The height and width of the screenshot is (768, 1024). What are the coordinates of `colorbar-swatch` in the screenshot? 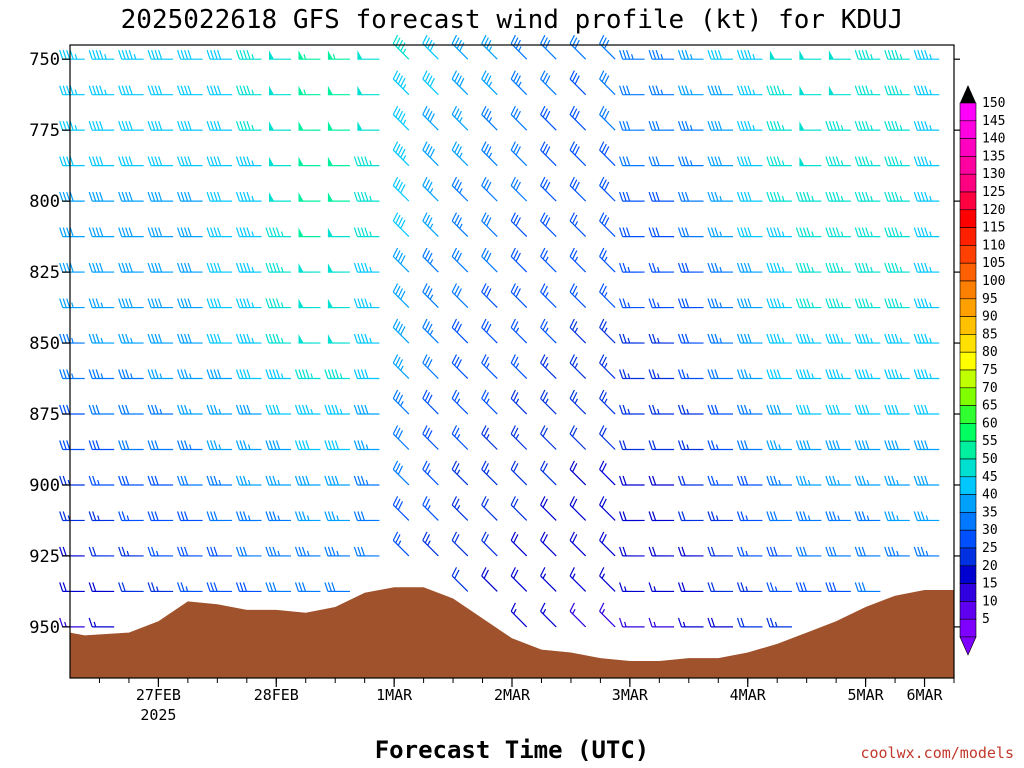 It's located at (968, 468).